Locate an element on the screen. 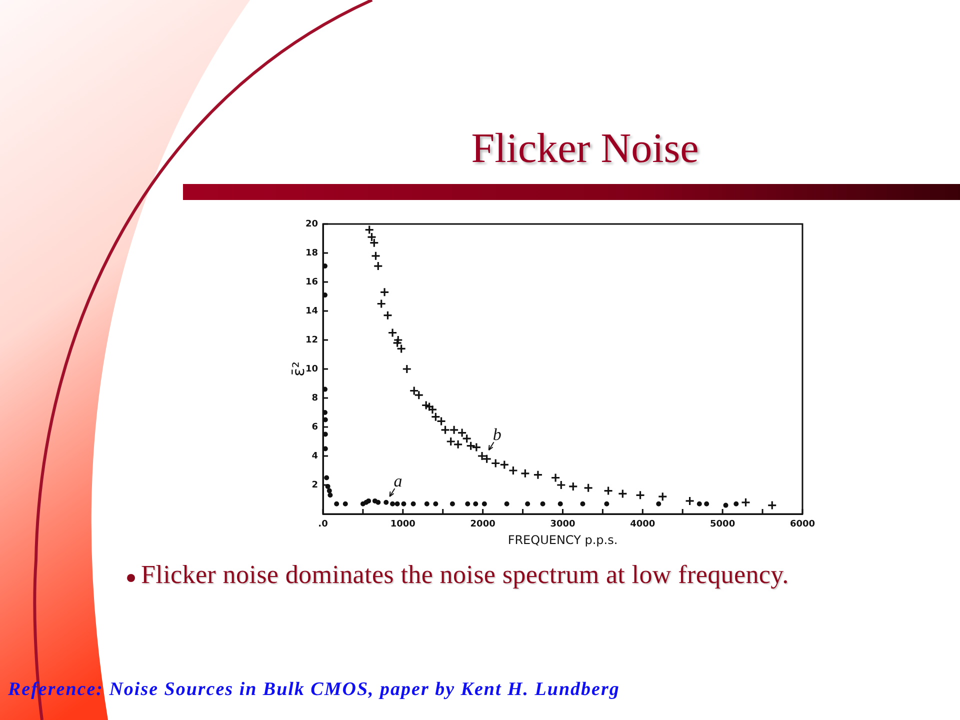 The width and height of the screenshot is (960, 720). y-tick-label: 10 is located at coordinates (311, 369).